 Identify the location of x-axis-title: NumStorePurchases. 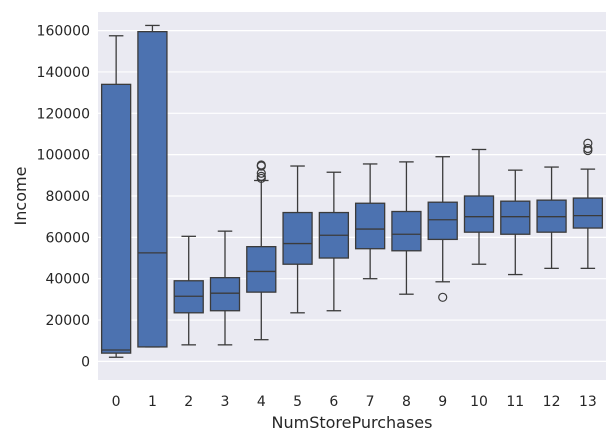
(352, 422).